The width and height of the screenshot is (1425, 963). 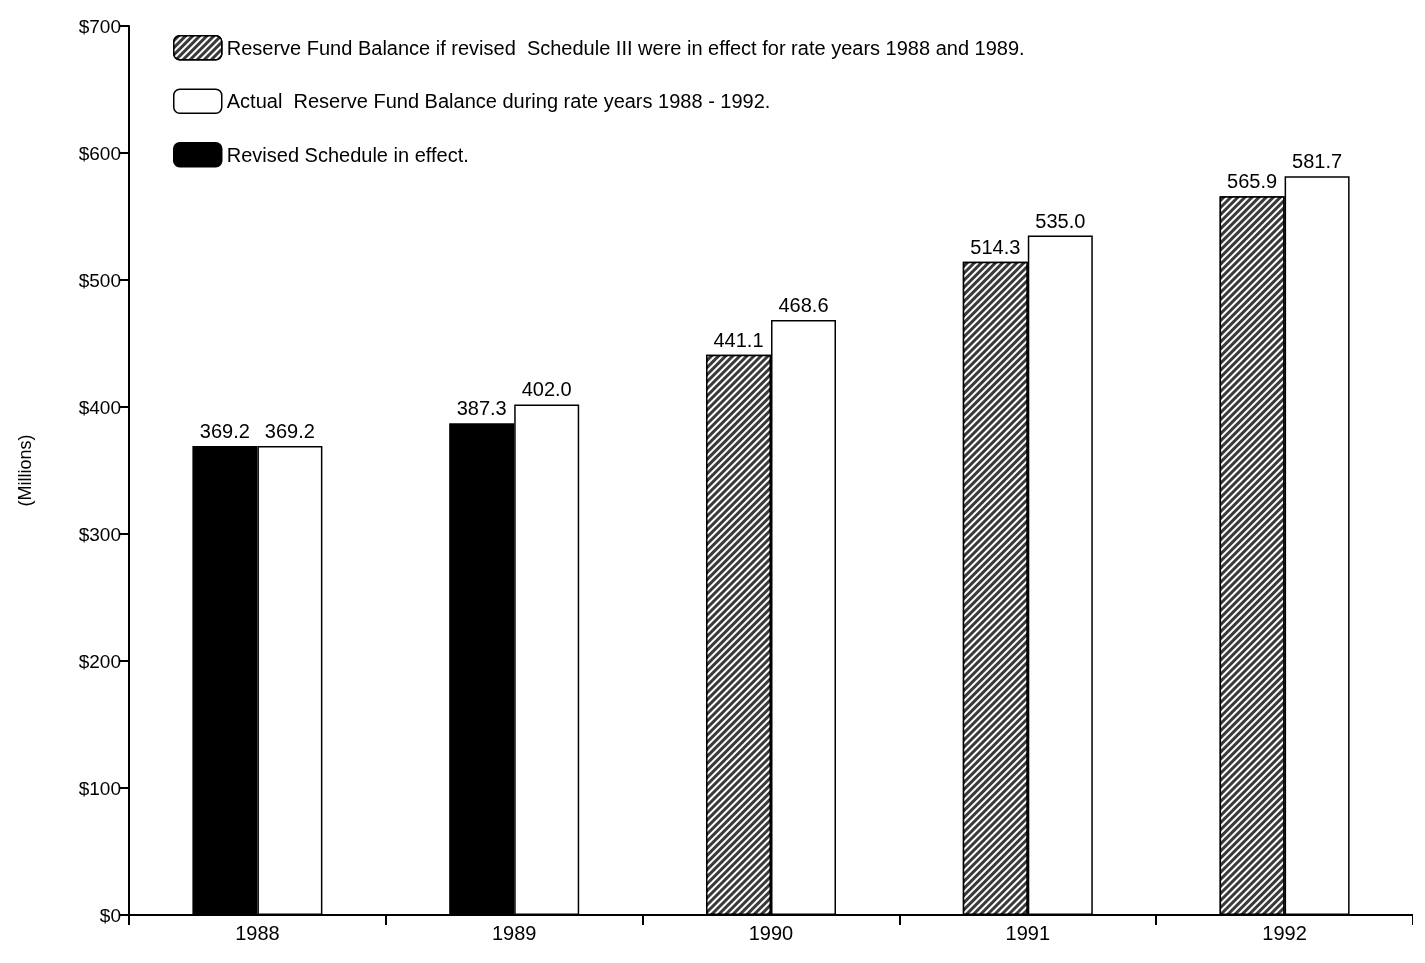 I want to click on x-tick-label: 1992, so click(x=1284, y=933).